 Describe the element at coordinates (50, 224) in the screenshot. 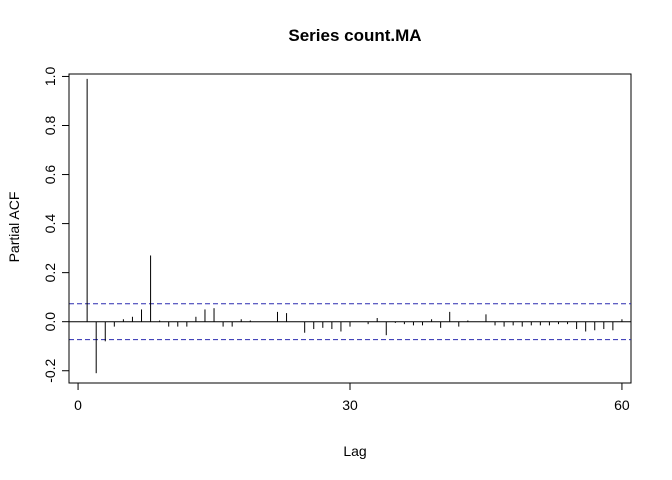

I see `y-tick-label-0.4: 0.4` at that location.